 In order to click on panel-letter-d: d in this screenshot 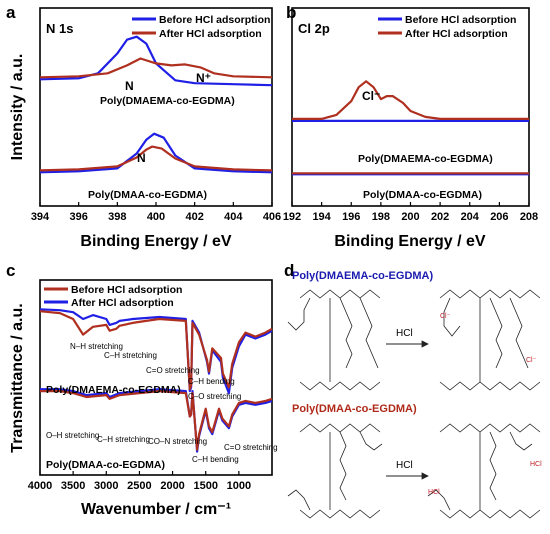, I will do `click(289, 270)`.